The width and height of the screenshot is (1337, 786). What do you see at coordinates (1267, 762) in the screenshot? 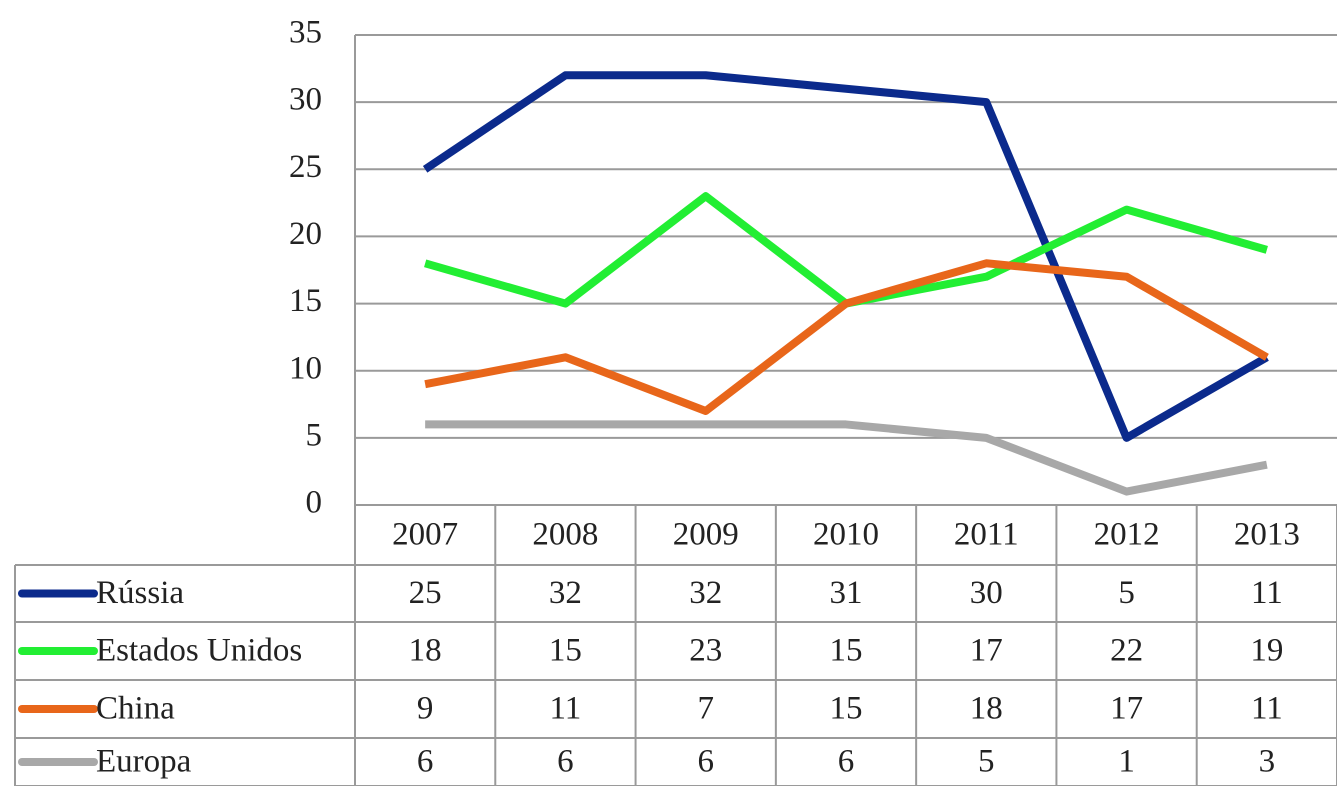
I see `table-value: 3` at bounding box center [1267, 762].